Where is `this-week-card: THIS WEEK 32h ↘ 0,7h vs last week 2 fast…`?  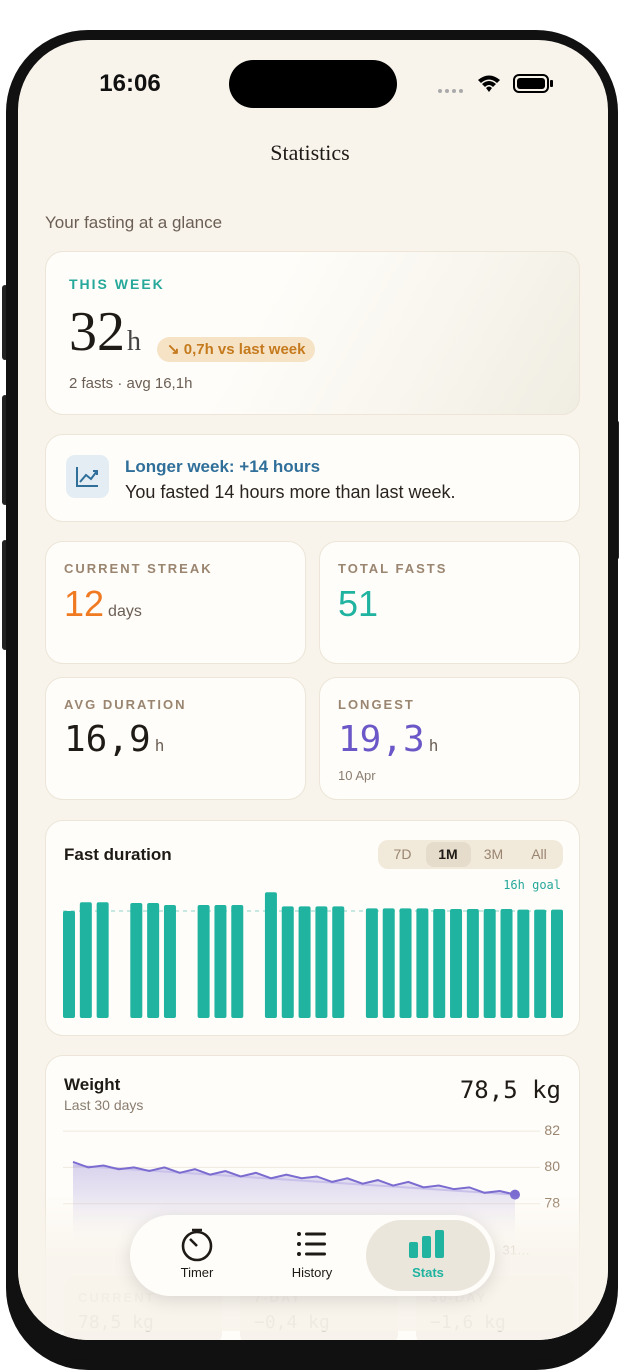 this-week-card: THIS WEEK 32h ↘ 0,7h vs last week 2 fast… is located at coordinates (312, 333).